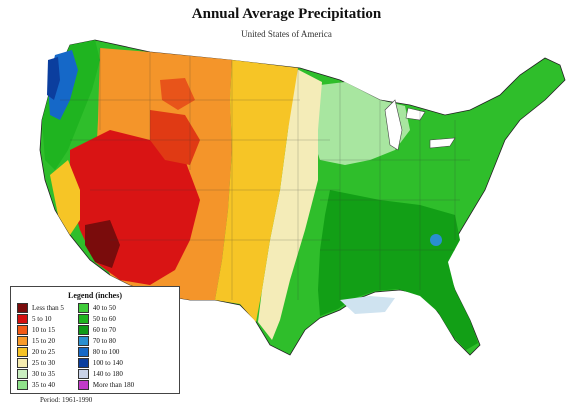  What do you see at coordinates (48, 308) in the screenshot?
I see `legend-label: Less than 5` at bounding box center [48, 308].